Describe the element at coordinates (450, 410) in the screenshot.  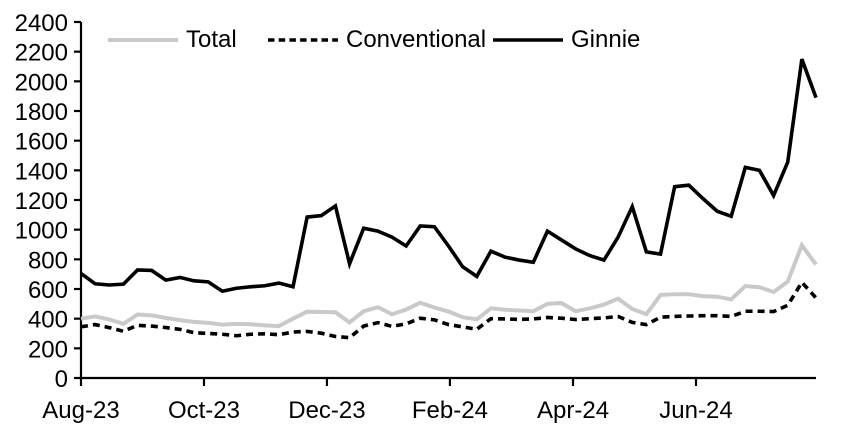
I see `x-tick-label: Feb-24` at that location.